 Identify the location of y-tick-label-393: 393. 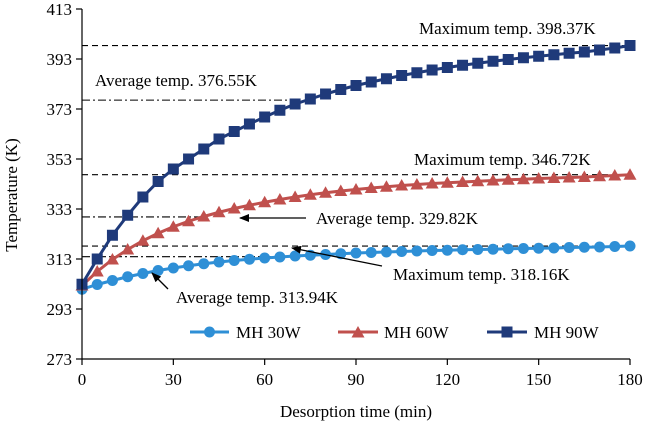
(60, 59).